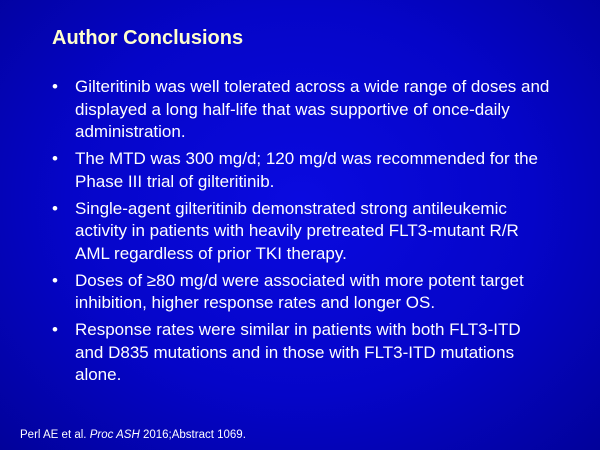 Image resolution: width=600 pixels, height=450 pixels. What do you see at coordinates (114, 435) in the screenshot?
I see `footnote-journal: Proc ASH` at bounding box center [114, 435].